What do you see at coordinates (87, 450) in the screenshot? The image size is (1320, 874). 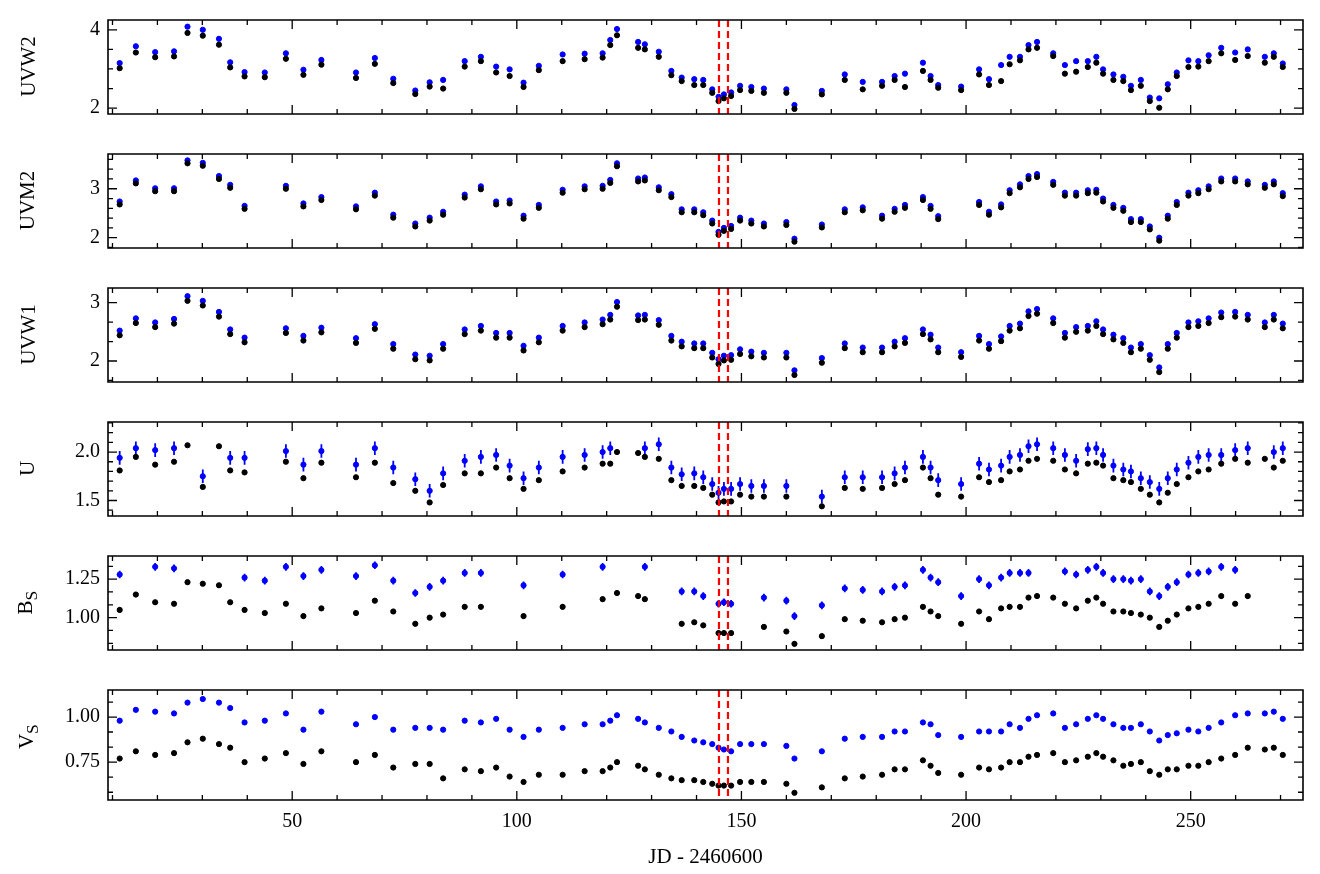 I see `y-tick-label: 2.0` at bounding box center [87, 450].